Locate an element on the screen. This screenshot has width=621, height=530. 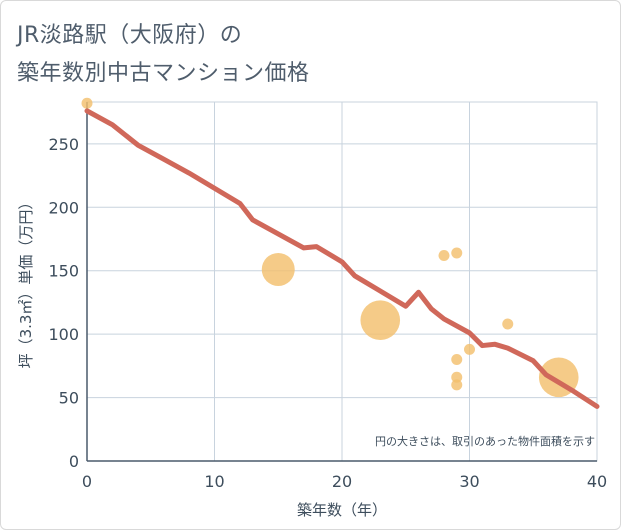
size-note: 円の大きさは、取引のあった物件面積を示す is located at coordinates (485, 441).